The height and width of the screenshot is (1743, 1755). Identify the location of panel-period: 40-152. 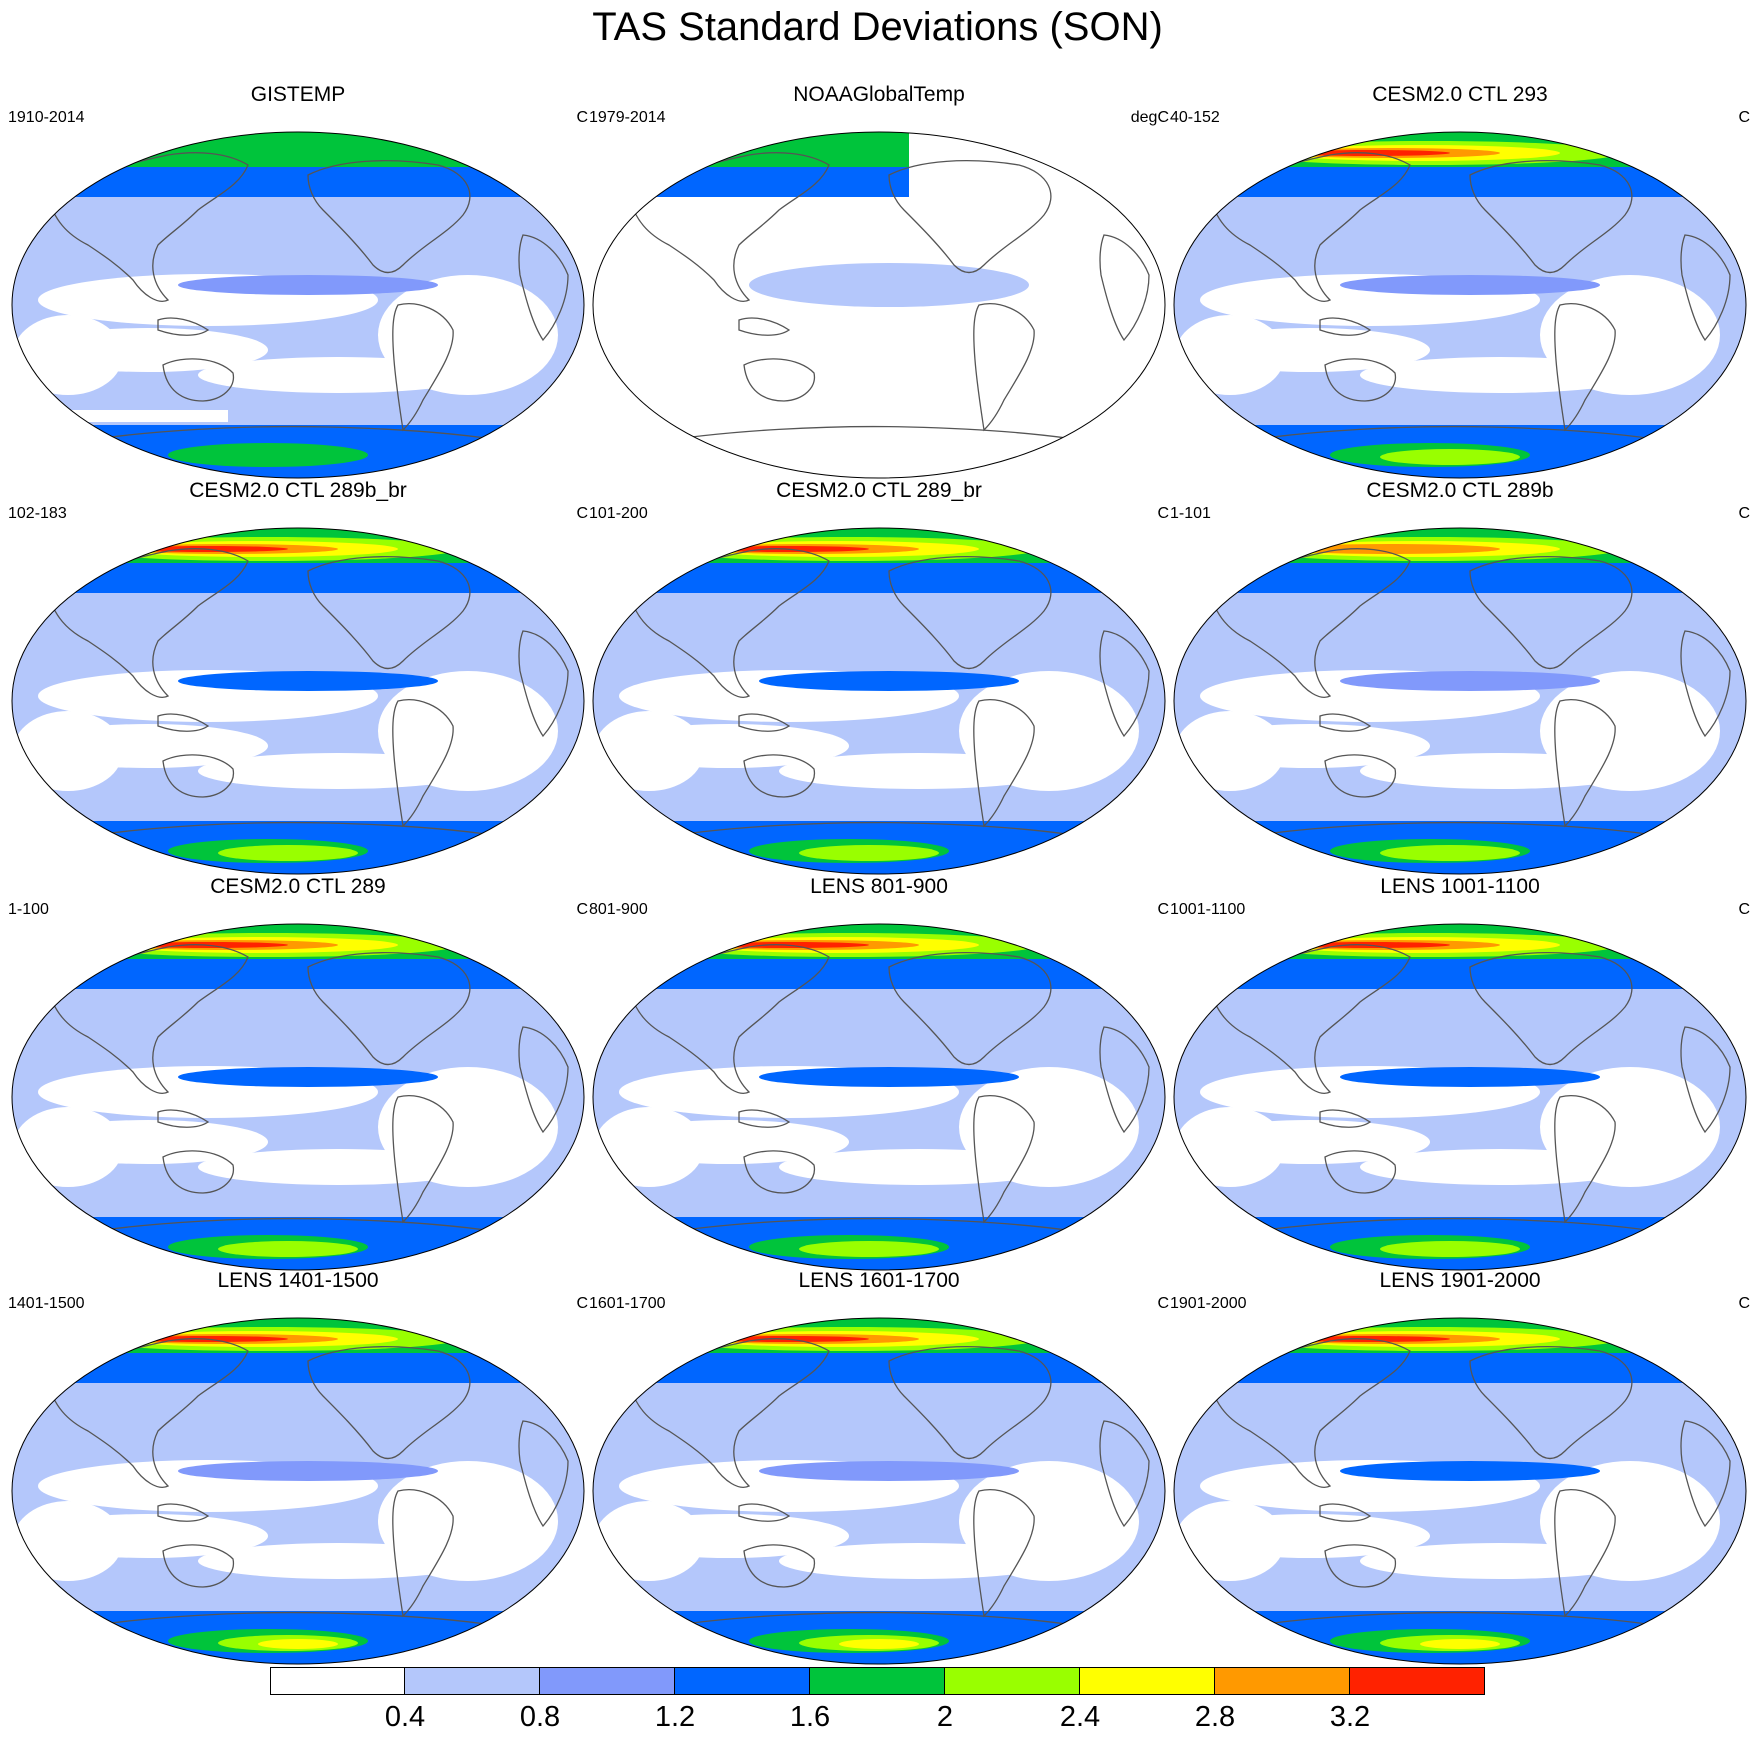
(1195, 117).